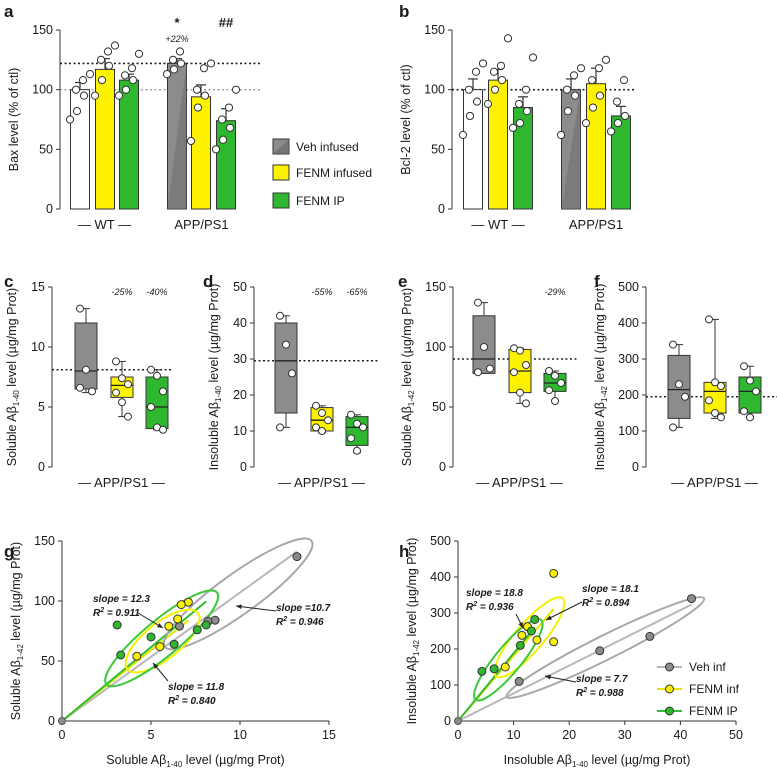 This screenshot has width=777, height=780. I want to click on x-tick-label: 0, so click(458, 735).